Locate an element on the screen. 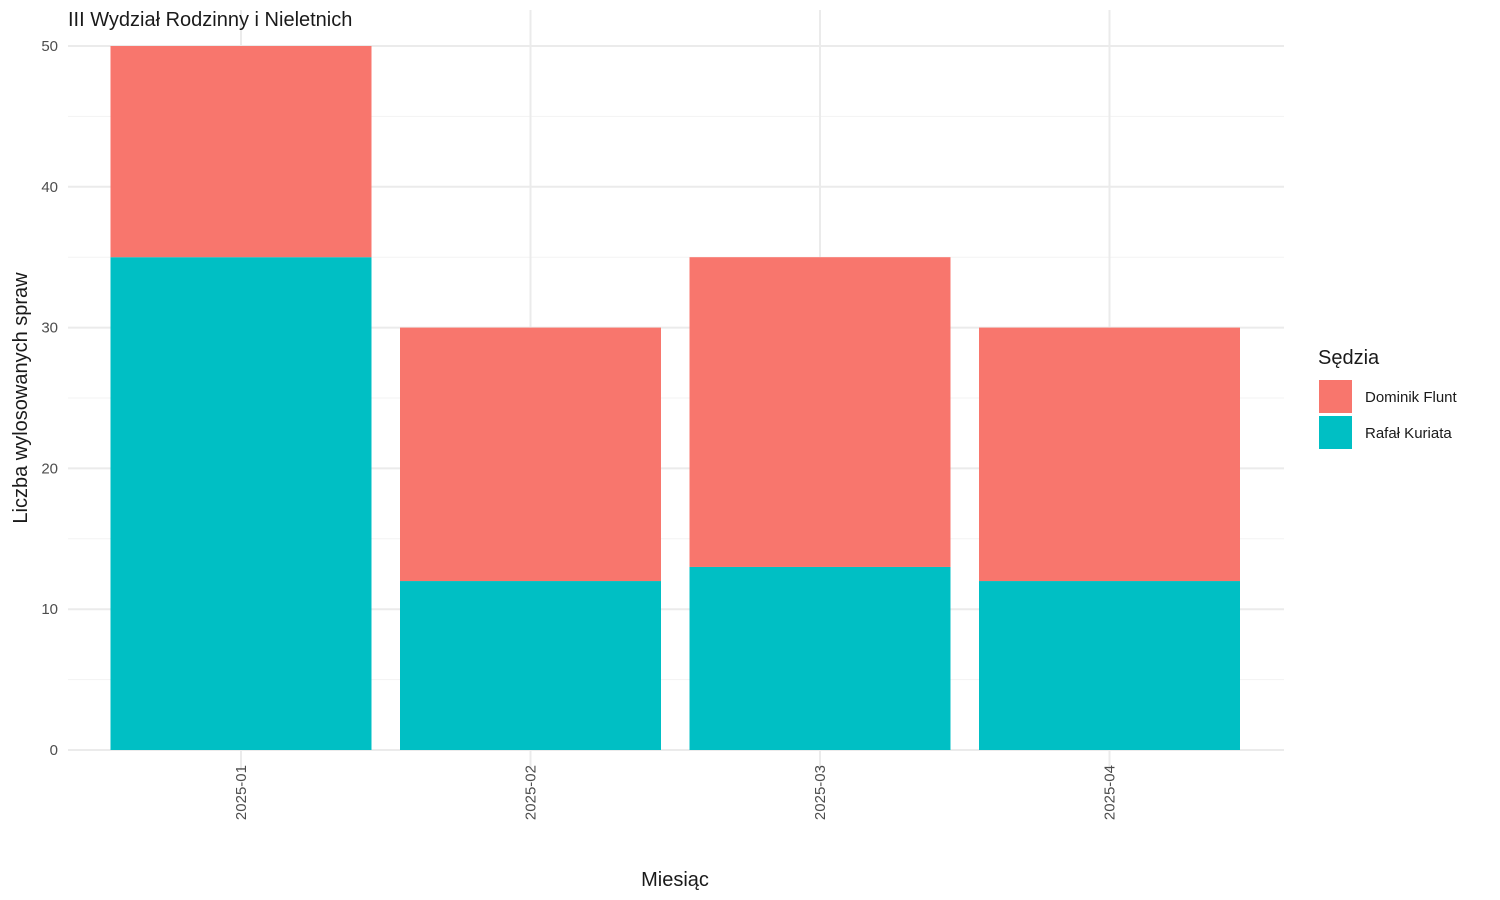  x-axis-ticks: 2025-01 2025-02 2025-03 2025-04 is located at coordinates (676, 792).